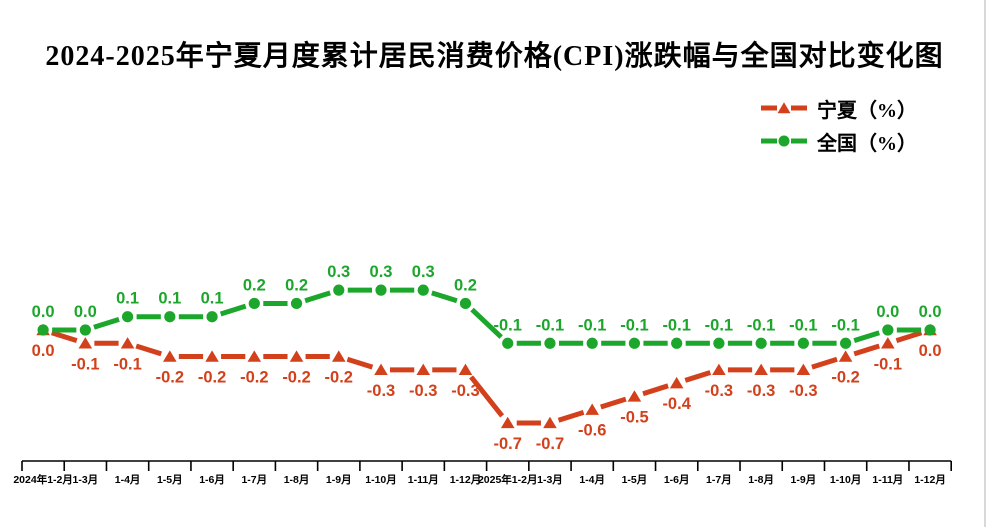 The image size is (989, 527). I want to click on ningxia-data-label: -0.4, so click(676, 404).